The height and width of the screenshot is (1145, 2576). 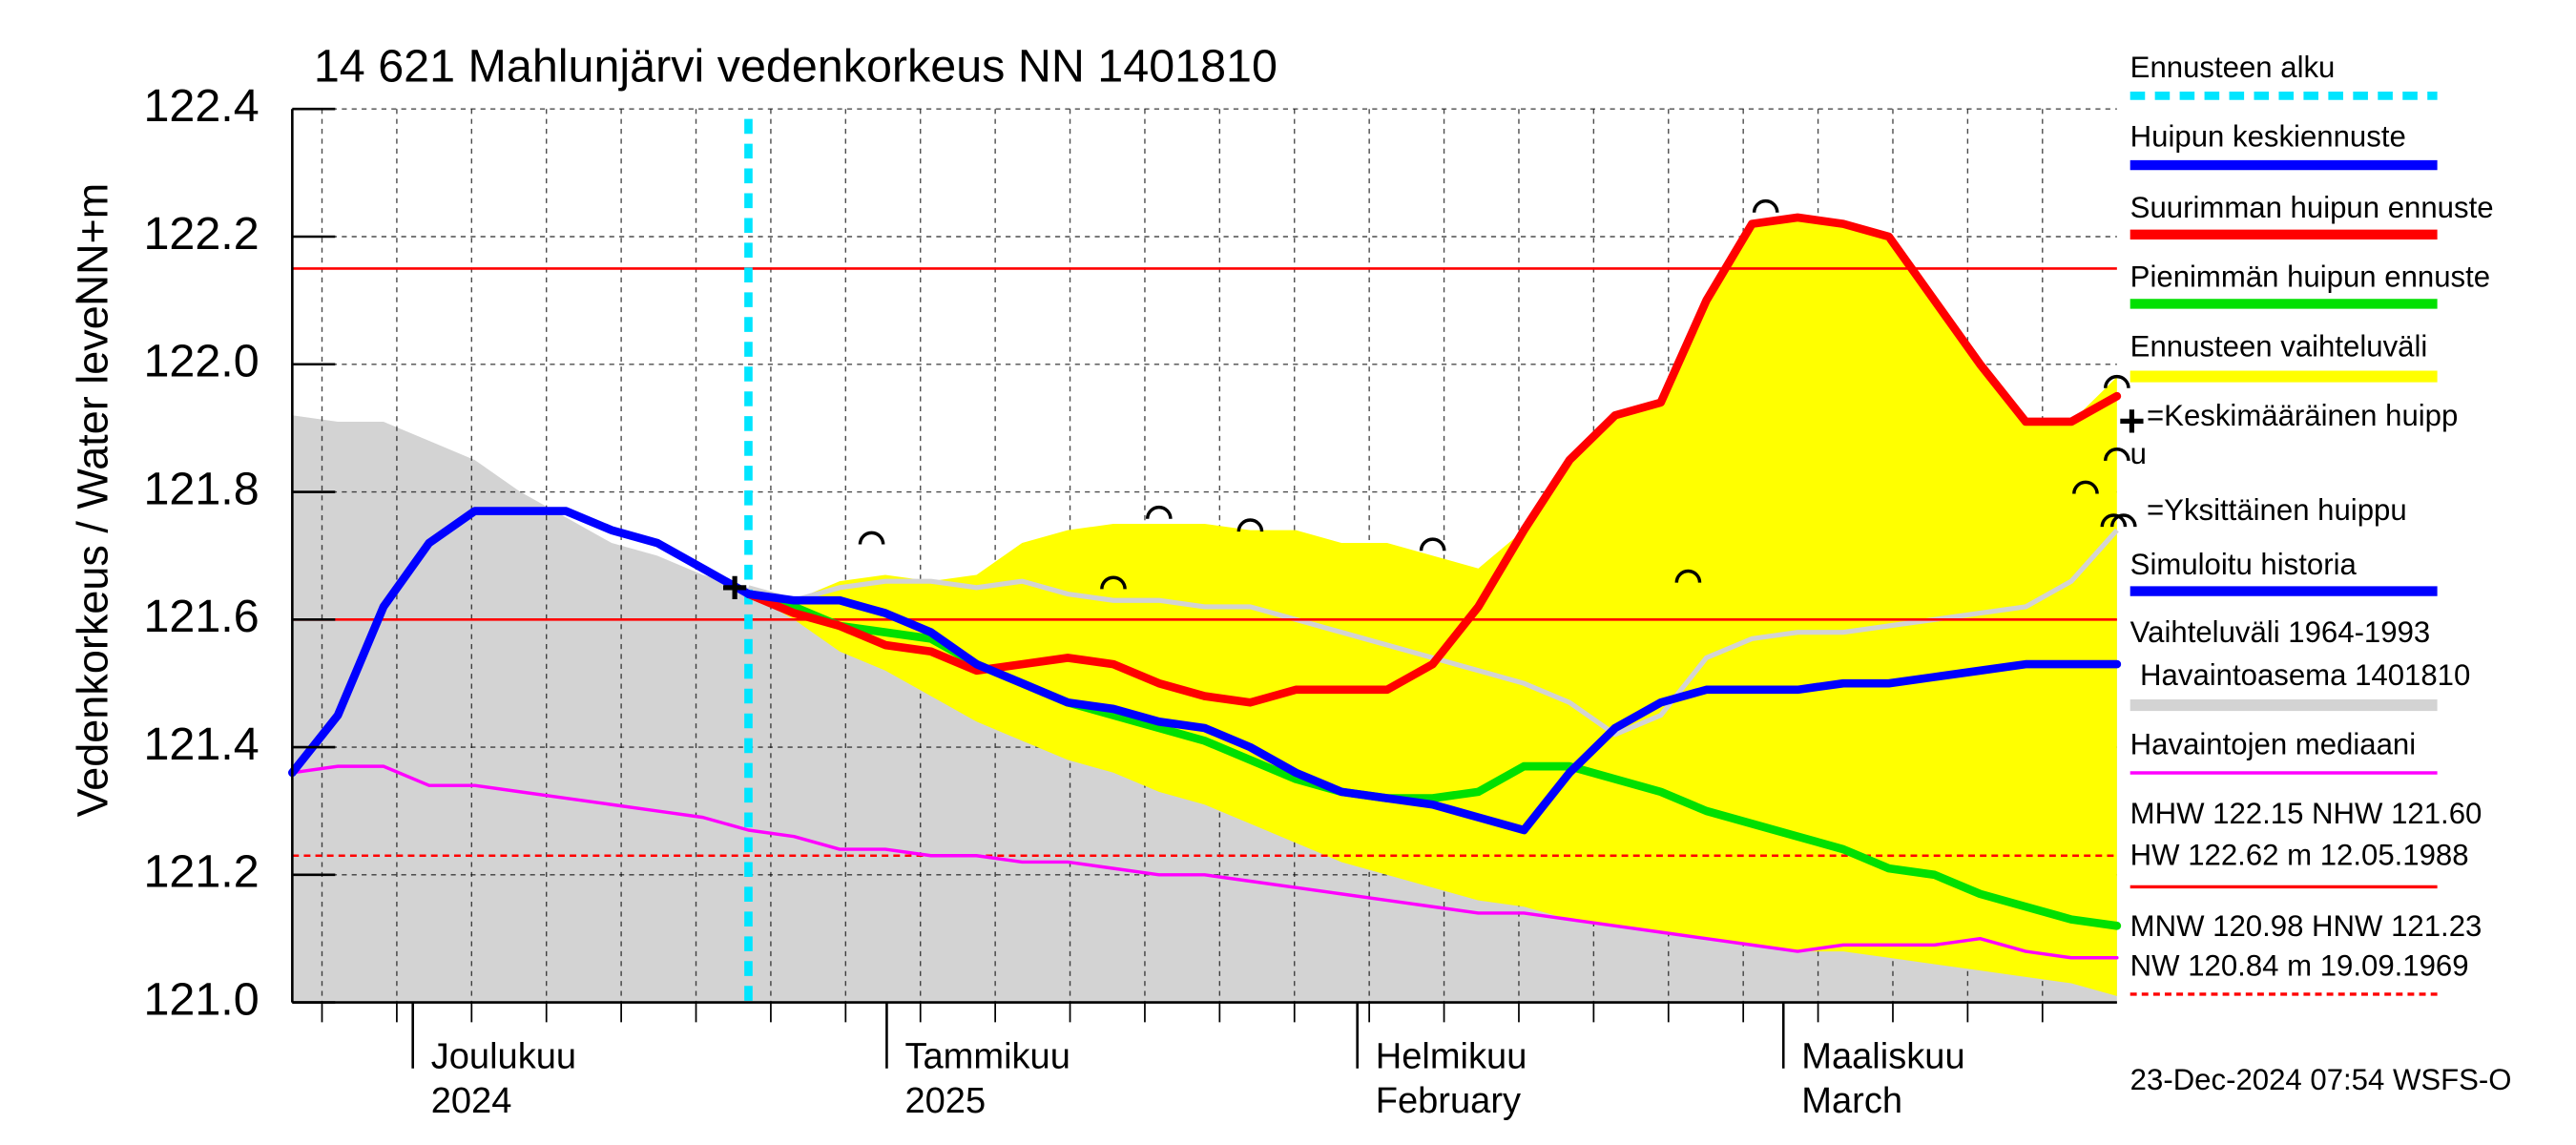 What do you see at coordinates (503, 1056) in the screenshot?
I see `x-tick-label: Joulukuu` at bounding box center [503, 1056].